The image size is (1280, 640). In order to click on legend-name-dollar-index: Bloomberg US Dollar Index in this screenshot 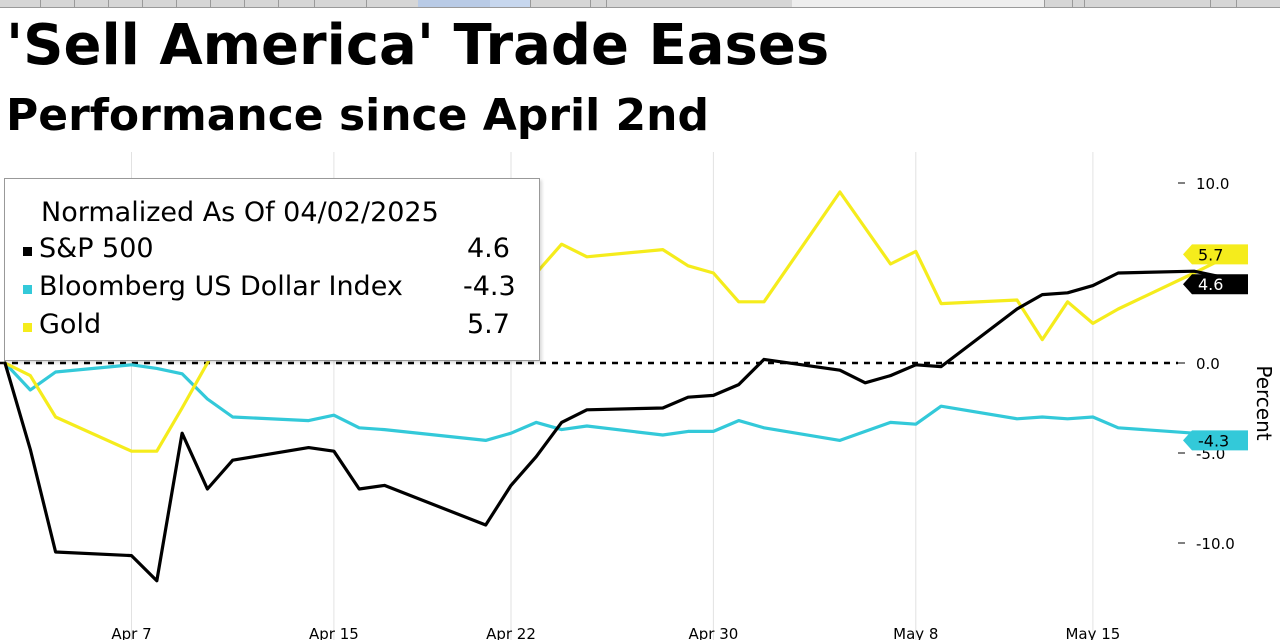, I will do `click(221, 286)`.